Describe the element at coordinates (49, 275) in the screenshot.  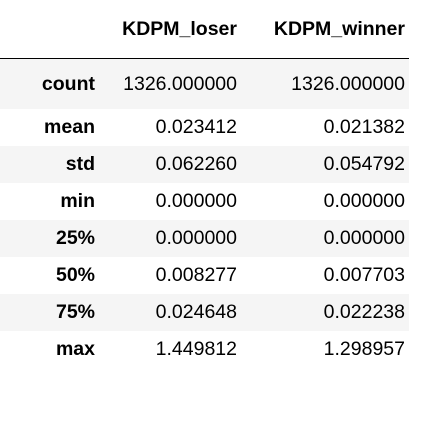
I see `row-index-label: 50%` at that location.